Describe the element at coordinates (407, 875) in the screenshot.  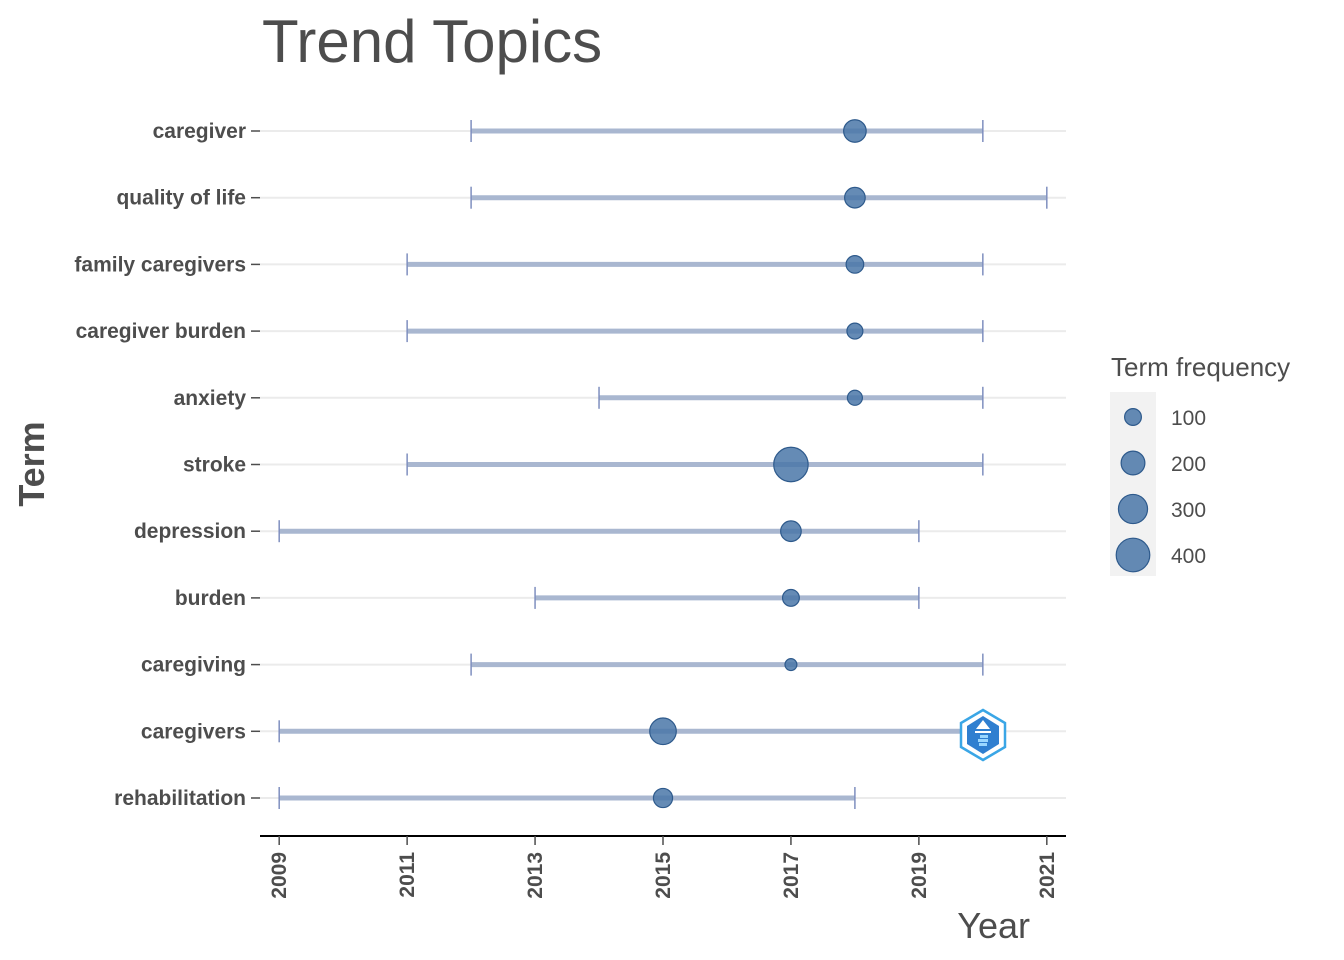
I see `x-tick-label: 2011` at that location.